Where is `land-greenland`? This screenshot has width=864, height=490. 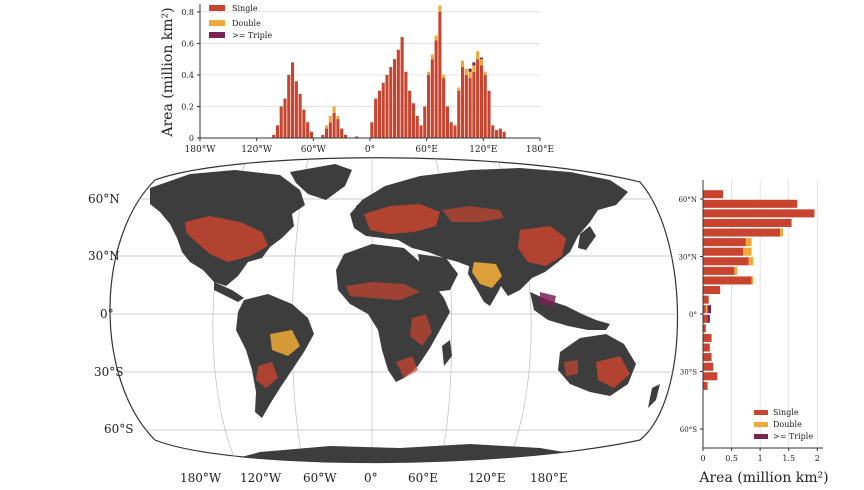
land-greenland is located at coordinates (321, 182).